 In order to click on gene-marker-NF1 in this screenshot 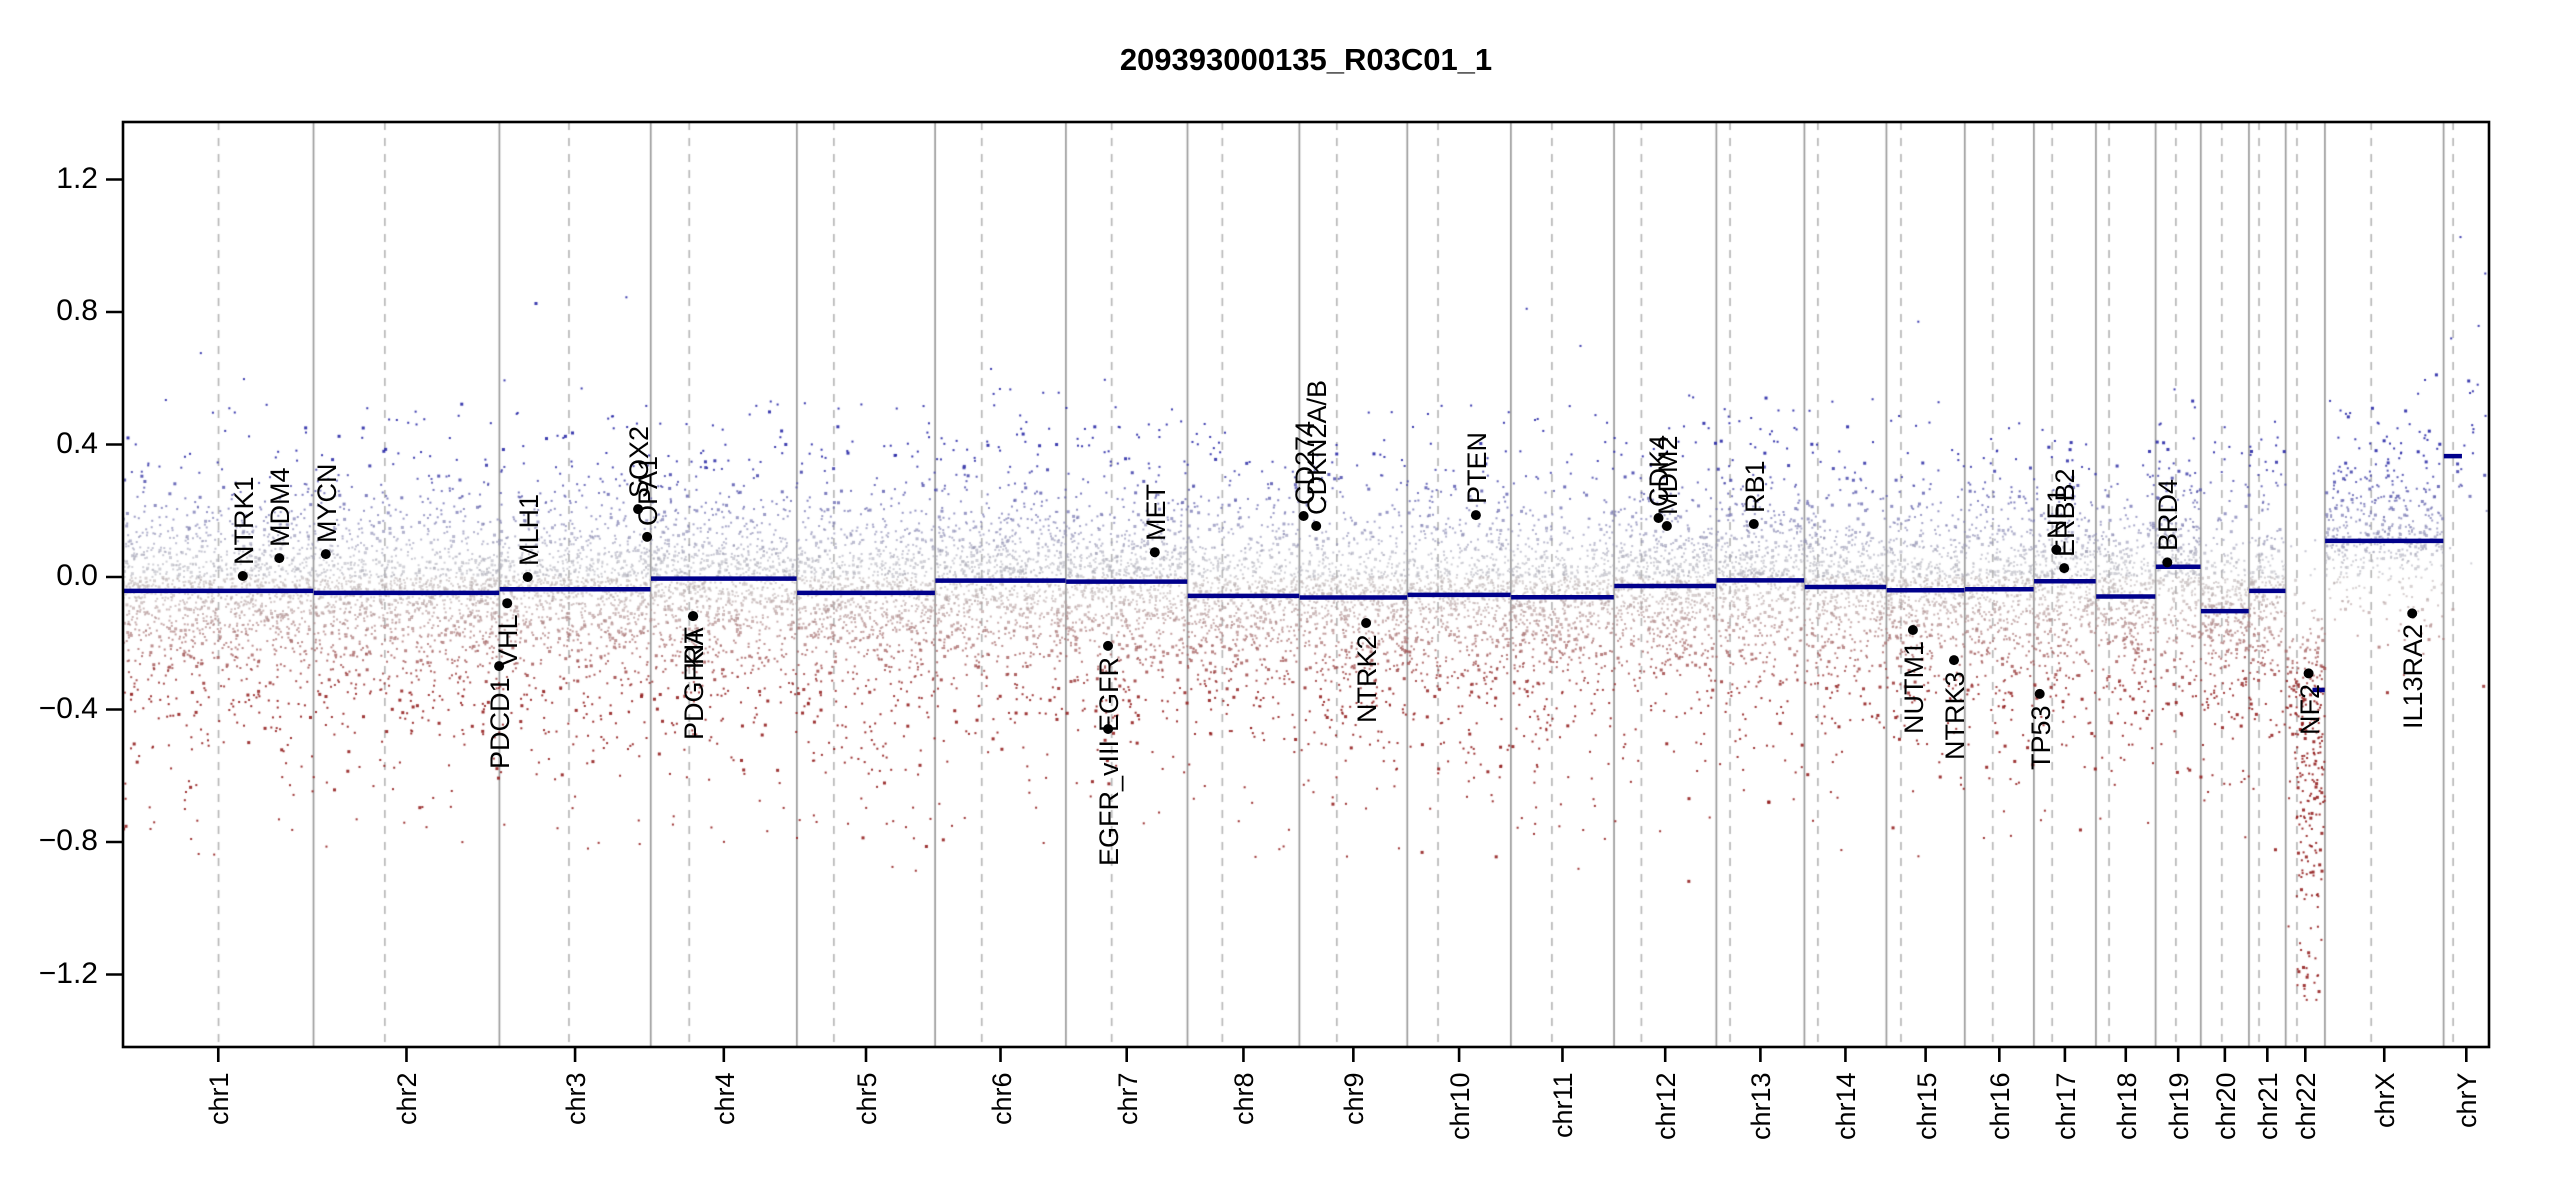, I will do `click(2056, 549)`.